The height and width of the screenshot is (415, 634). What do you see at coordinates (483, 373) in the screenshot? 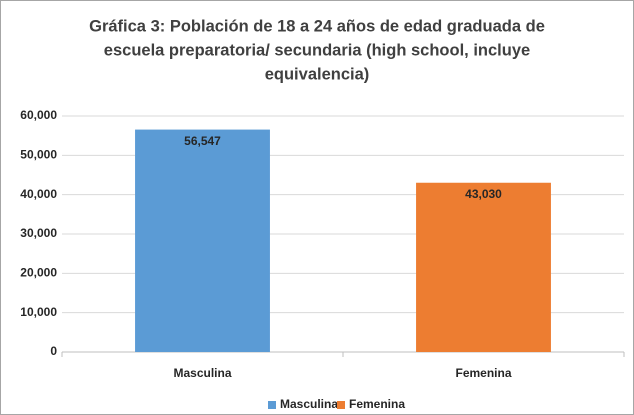
I see `x-tick-label: Femenina` at bounding box center [483, 373].